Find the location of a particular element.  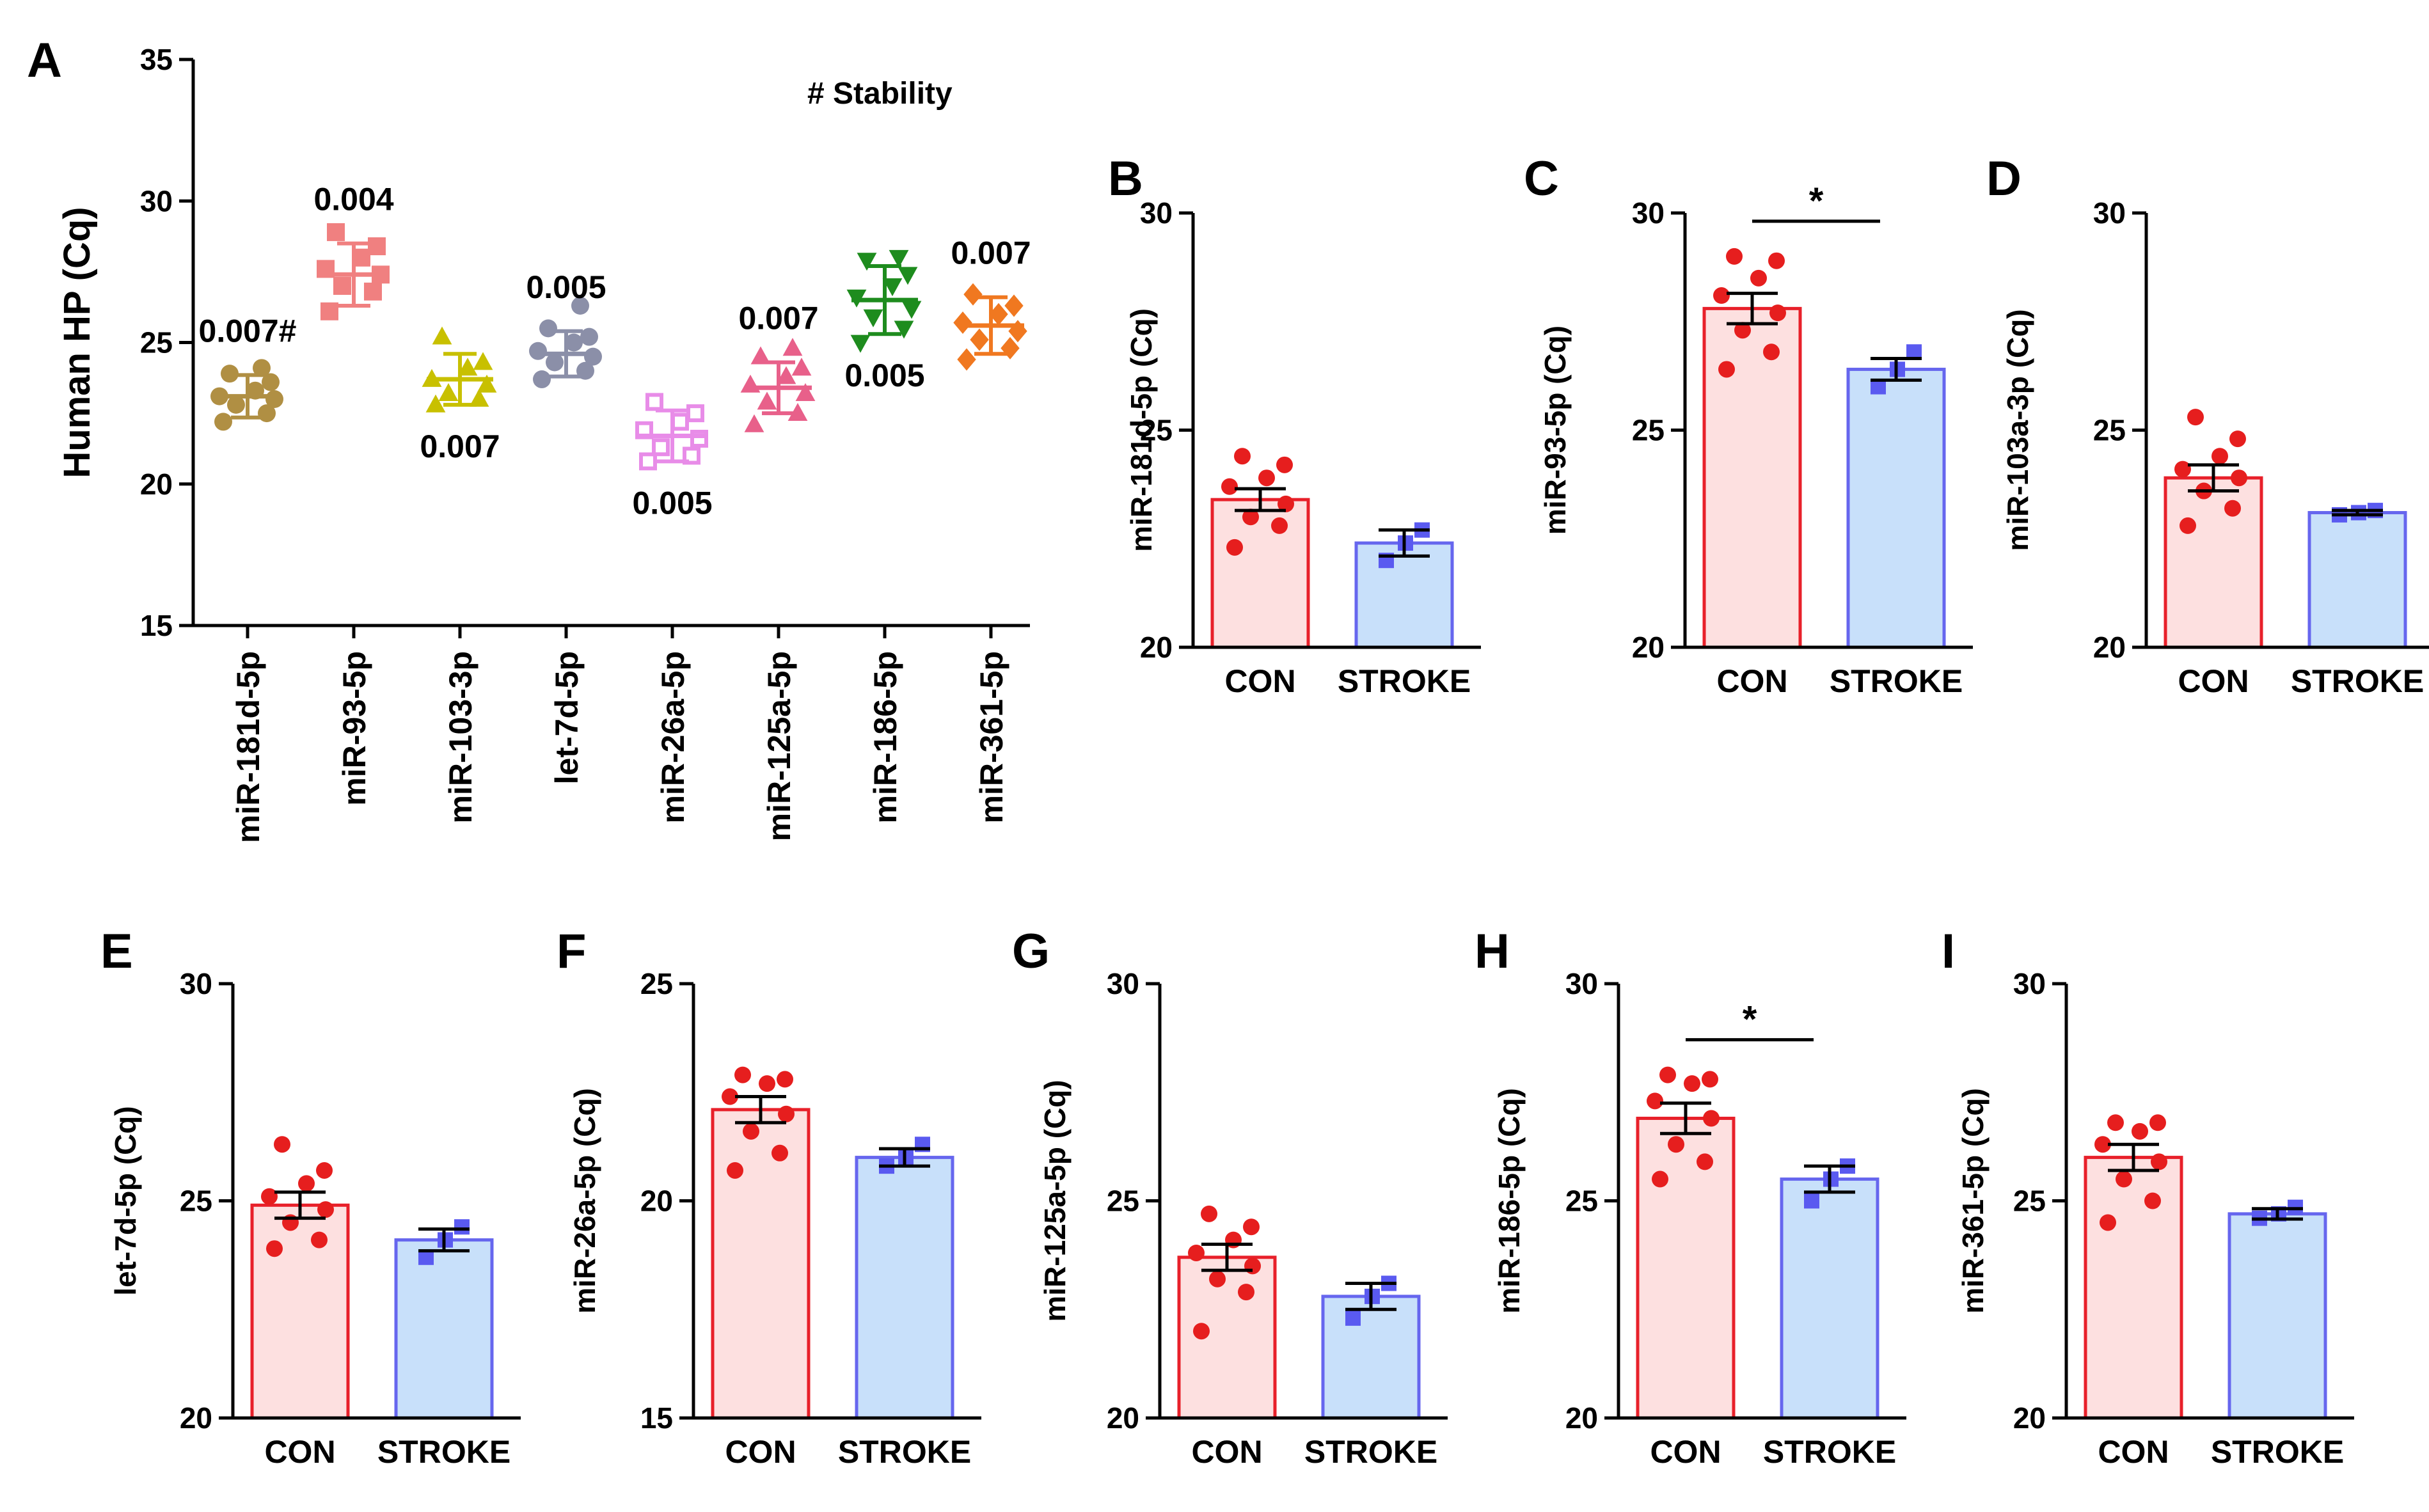

y-axis-title: miR-125a-5p (Cq) is located at coordinates (1055, 1200).